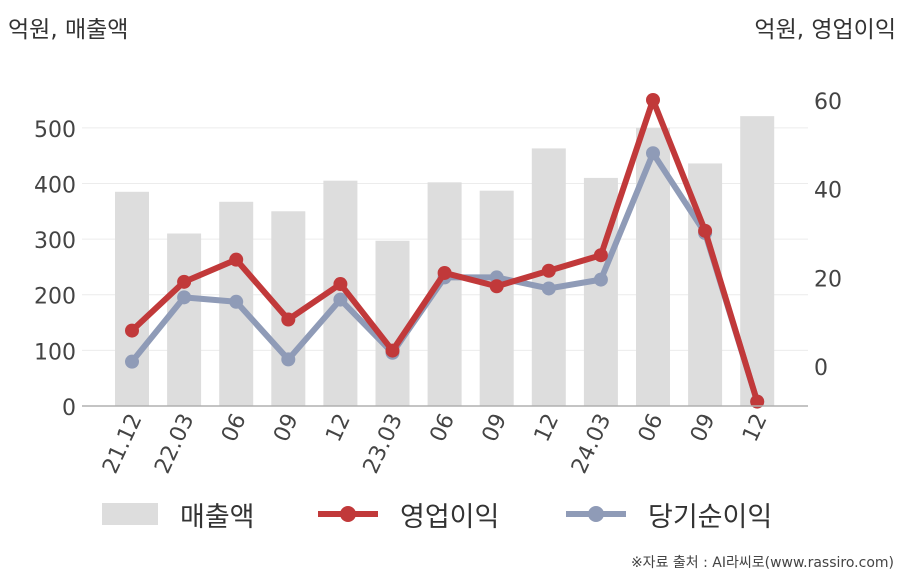 Image resolution: width=908 pixels, height=580 pixels. What do you see at coordinates (55, 185) in the screenshot?
I see `y-left-tick-label: 400` at bounding box center [55, 185].